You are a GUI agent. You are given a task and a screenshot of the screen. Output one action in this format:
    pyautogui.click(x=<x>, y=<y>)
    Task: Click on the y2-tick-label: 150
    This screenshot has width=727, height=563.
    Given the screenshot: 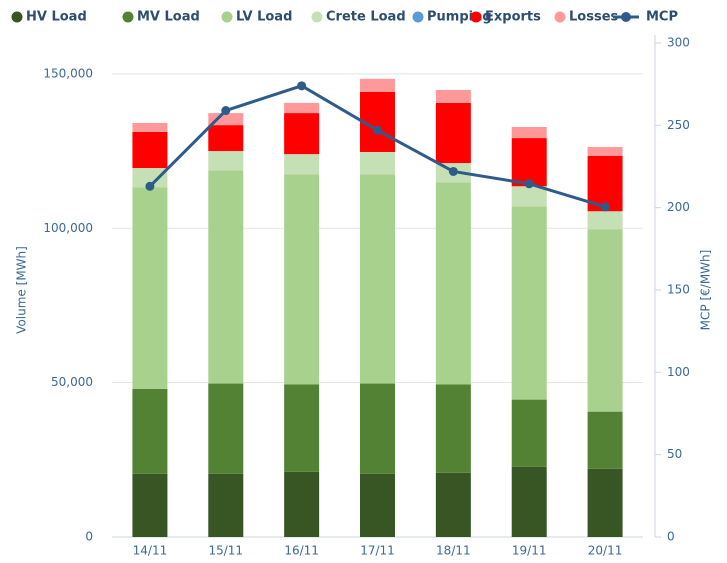 What is the action you would take?
    pyautogui.click(x=678, y=290)
    